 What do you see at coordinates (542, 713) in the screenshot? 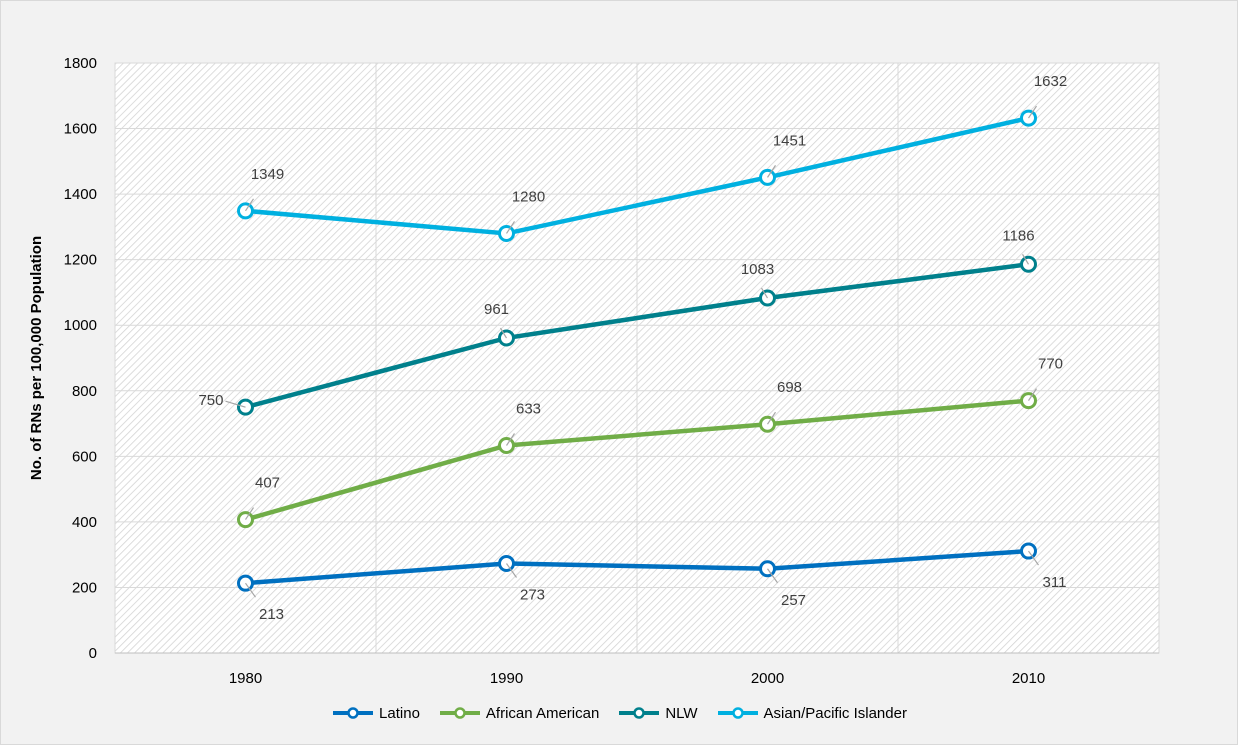
I see `legend-label: African American` at bounding box center [542, 713].